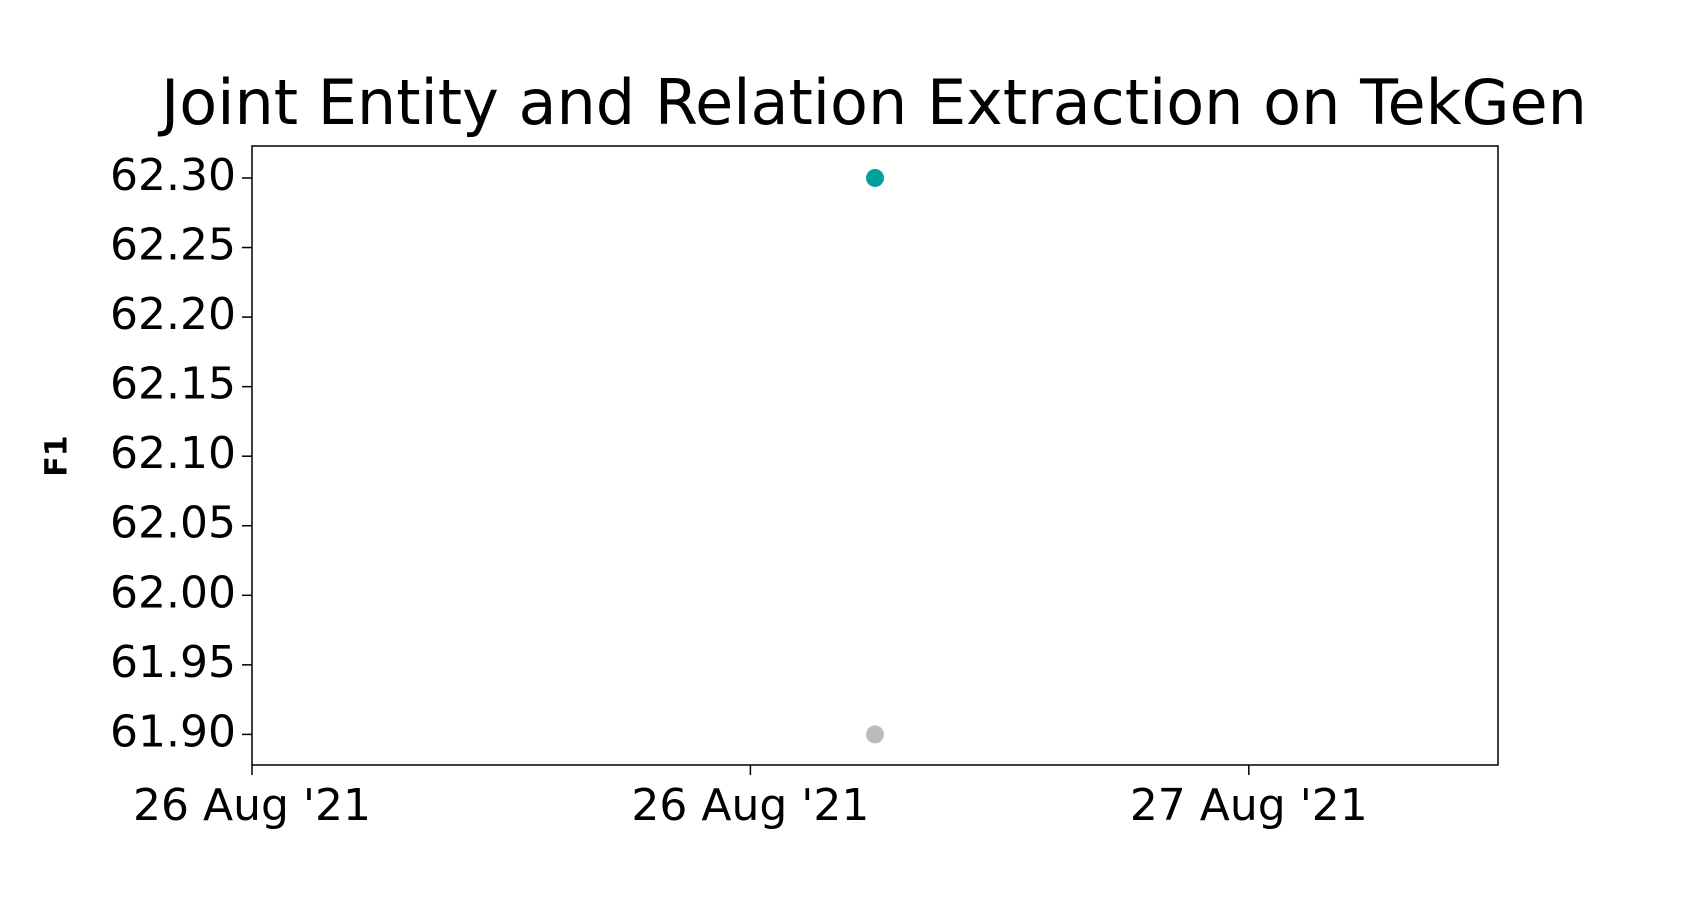 Image resolution: width=1700 pixels, height=900 pixels. What do you see at coordinates (173, 592) in the screenshot?
I see `y-tick-label: 62.00` at bounding box center [173, 592].